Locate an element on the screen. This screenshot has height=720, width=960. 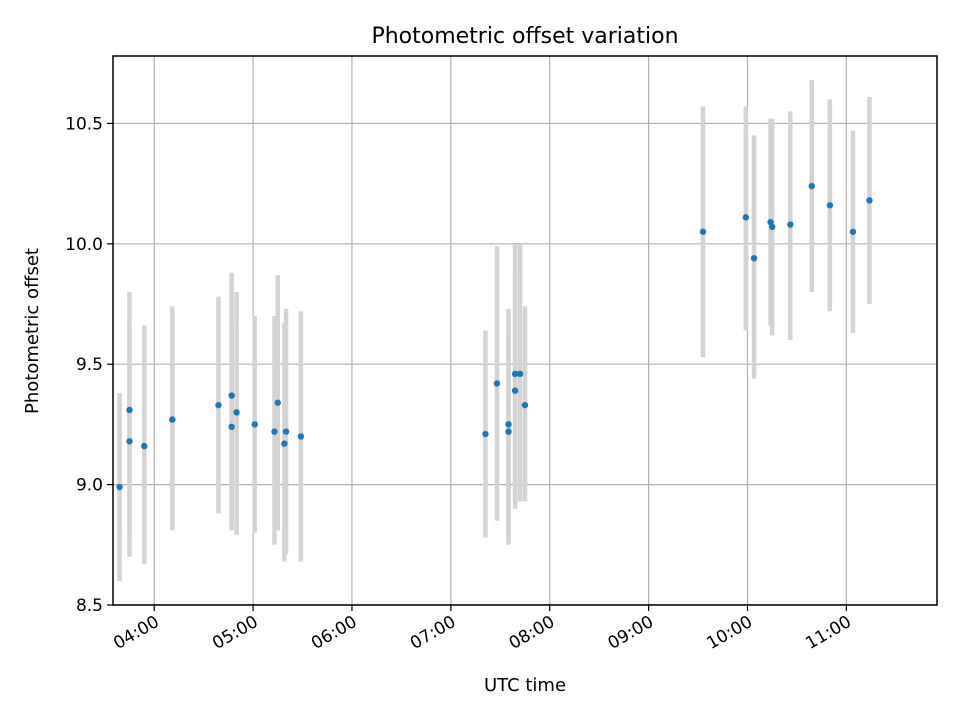
chart-title: Photometric offset variation is located at coordinates (524, 36).